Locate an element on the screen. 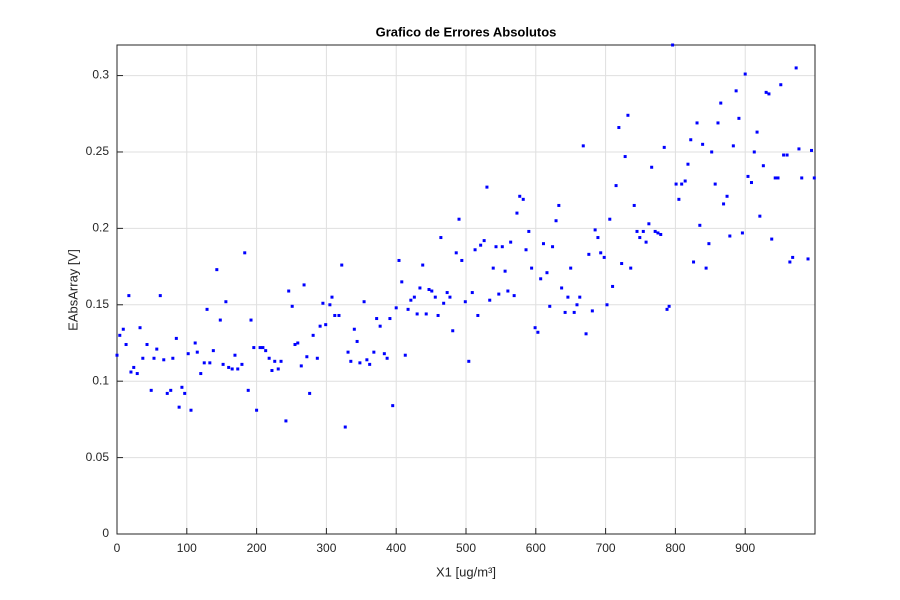  y-tick-label: 0.1 is located at coordinates (100, 380).